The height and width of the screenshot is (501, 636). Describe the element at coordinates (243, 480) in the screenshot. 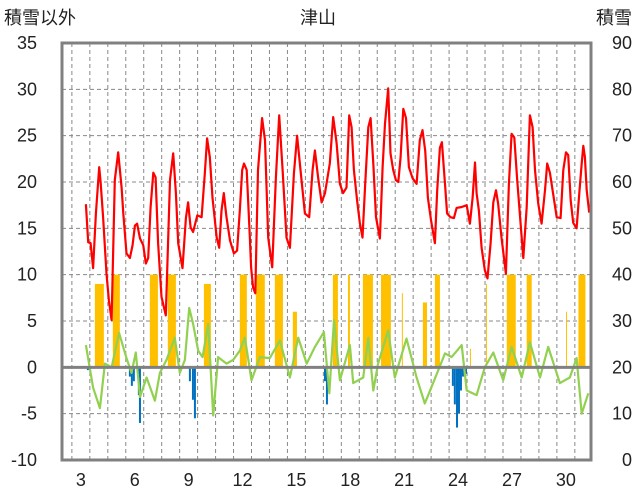

I see `x-tick-label: 12` at that location.